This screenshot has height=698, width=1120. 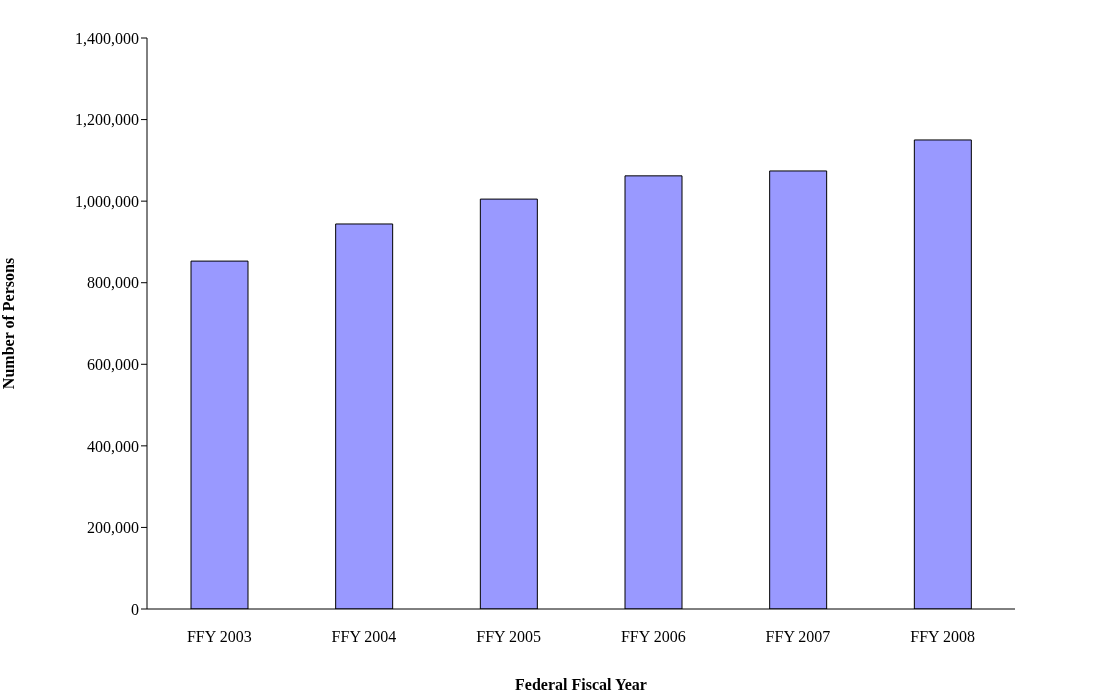 I want to click on y-tick-label: 200,000, so click(x=113, y=528).